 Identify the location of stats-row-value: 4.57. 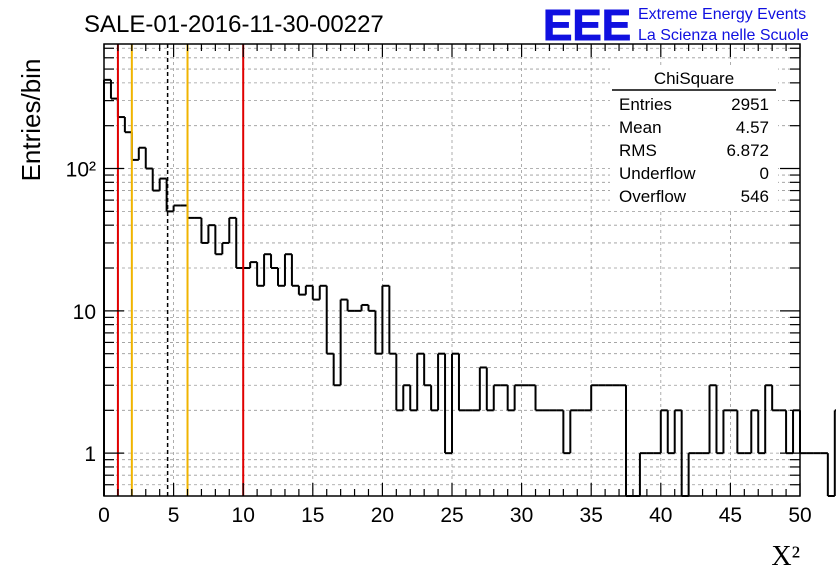
(752, 127).